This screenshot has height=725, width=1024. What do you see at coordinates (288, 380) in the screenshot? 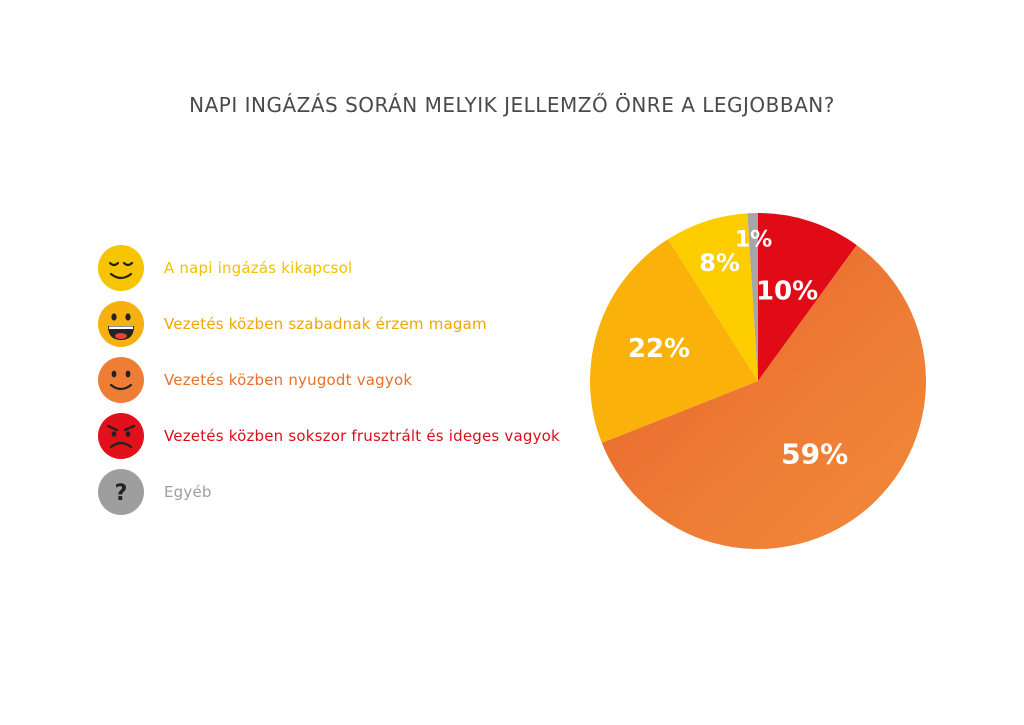
I see `legend-label: Vezetés közben nyugodt vagyok` at bounding box center [288, 380].